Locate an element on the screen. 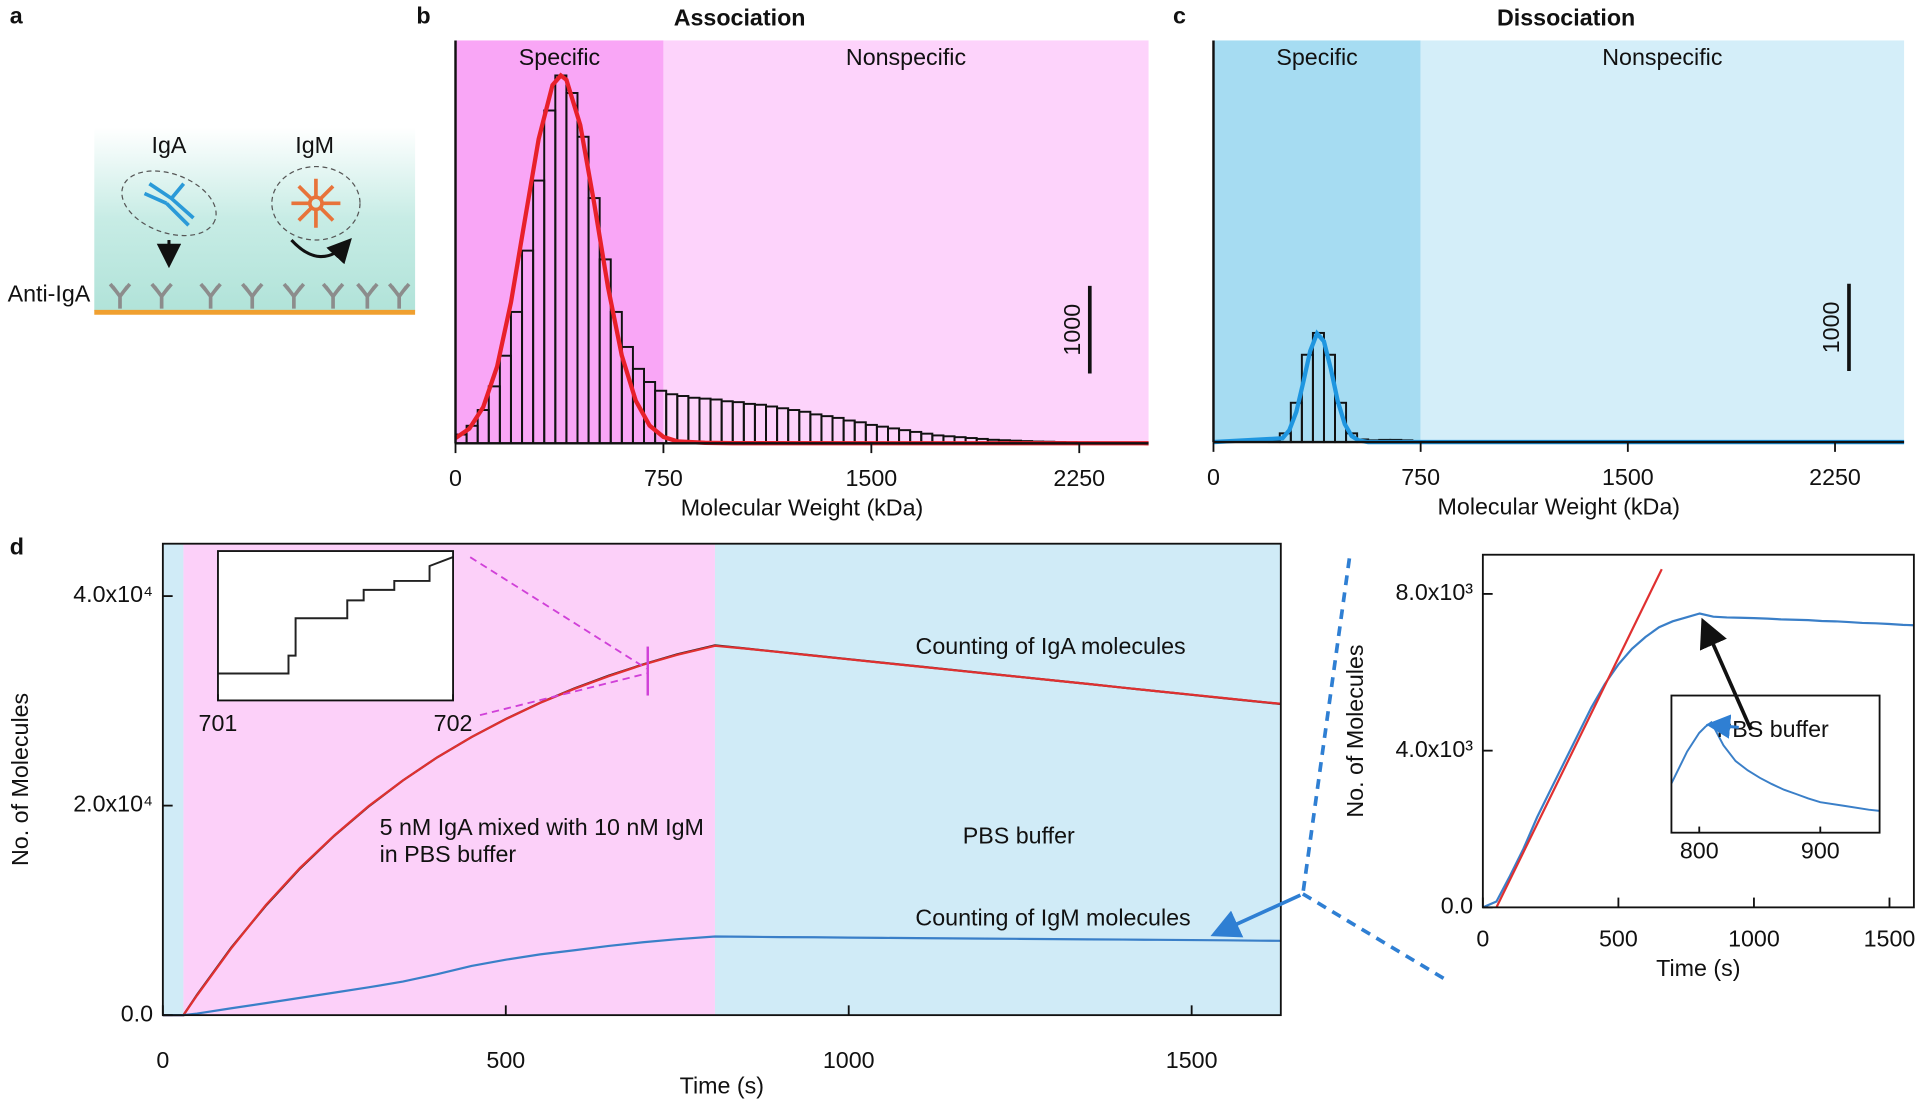 The height and width of the screenshot is (1107, 1920). inset-background is located at coordinates (335, 626).